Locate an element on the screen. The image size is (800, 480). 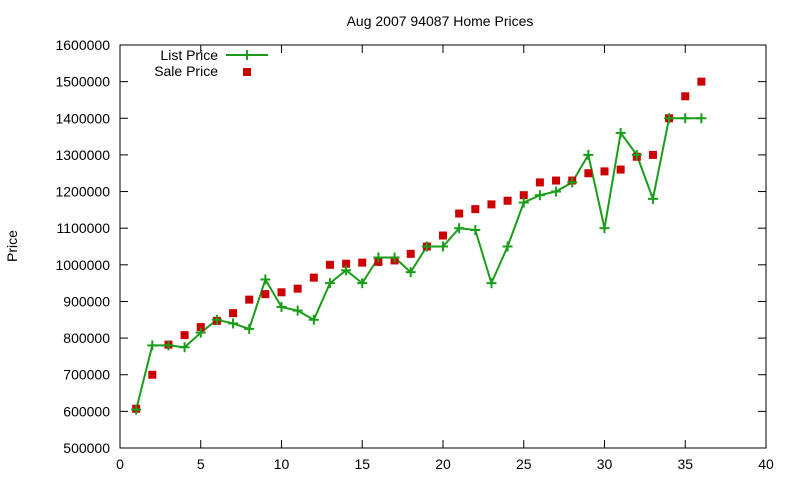
x-tick-label-15: 15 is located at coordinates (362, 464).